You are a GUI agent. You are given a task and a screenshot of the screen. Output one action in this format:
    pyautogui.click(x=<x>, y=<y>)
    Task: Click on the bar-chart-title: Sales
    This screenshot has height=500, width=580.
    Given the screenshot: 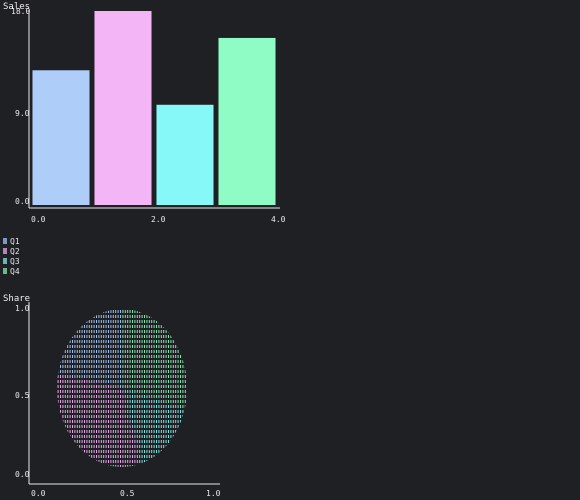 What is the action you would take?
    pyautogui.click(x=17, y=7)
    